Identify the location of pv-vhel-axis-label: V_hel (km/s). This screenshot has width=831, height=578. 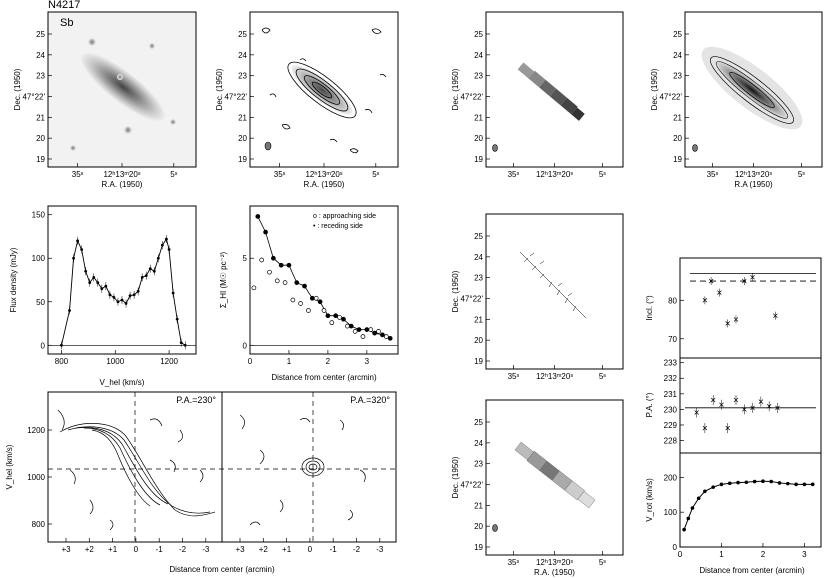
(9, 466).